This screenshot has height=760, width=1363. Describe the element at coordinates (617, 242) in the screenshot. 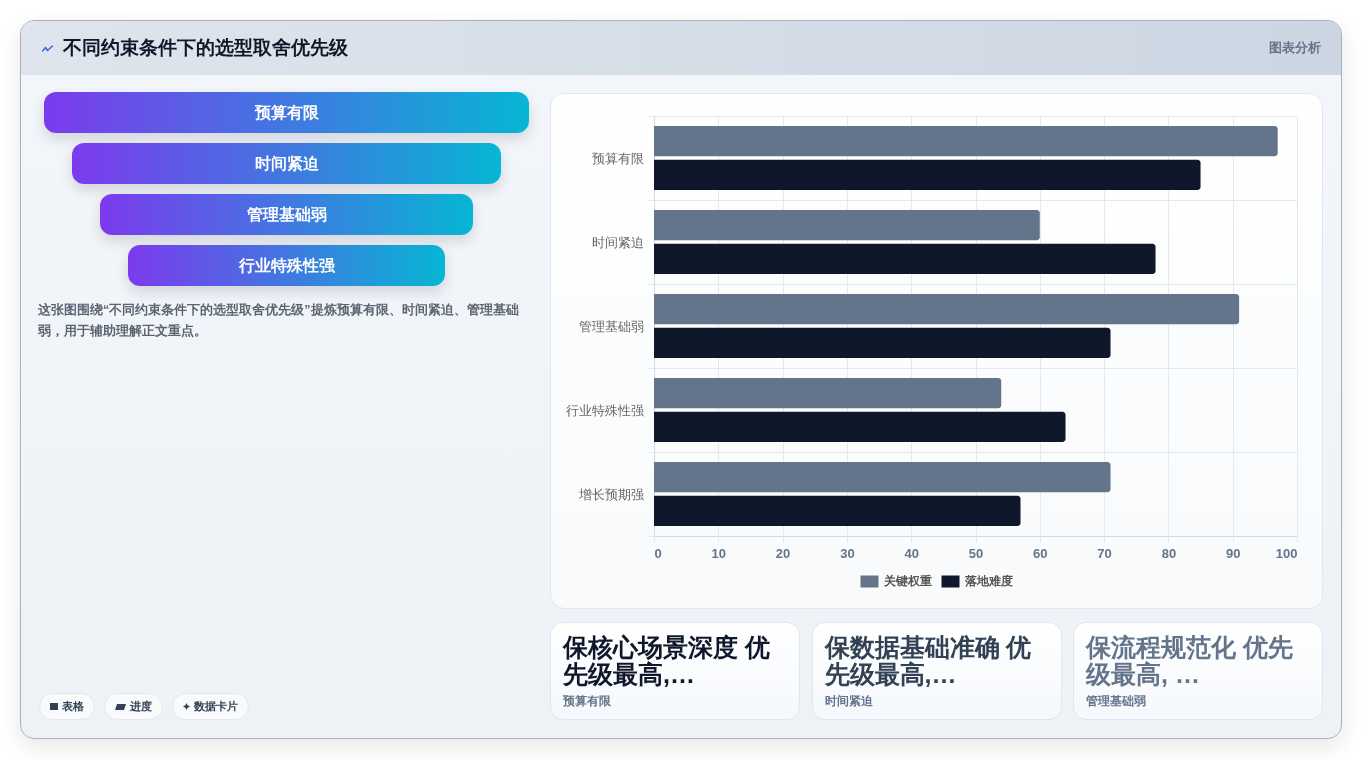

I see `y-tick-label: 时间紧迫` at that location.